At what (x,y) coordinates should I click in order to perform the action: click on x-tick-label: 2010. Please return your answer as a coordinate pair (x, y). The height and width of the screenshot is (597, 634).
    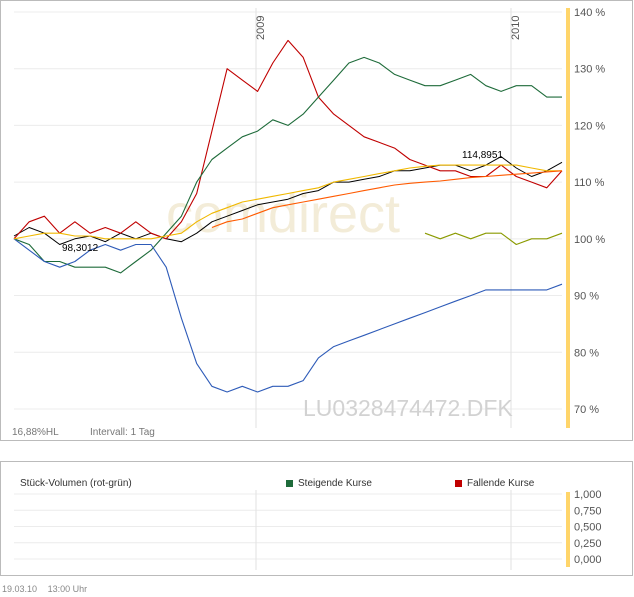
    Looking at the image, I should click on (516, 28).